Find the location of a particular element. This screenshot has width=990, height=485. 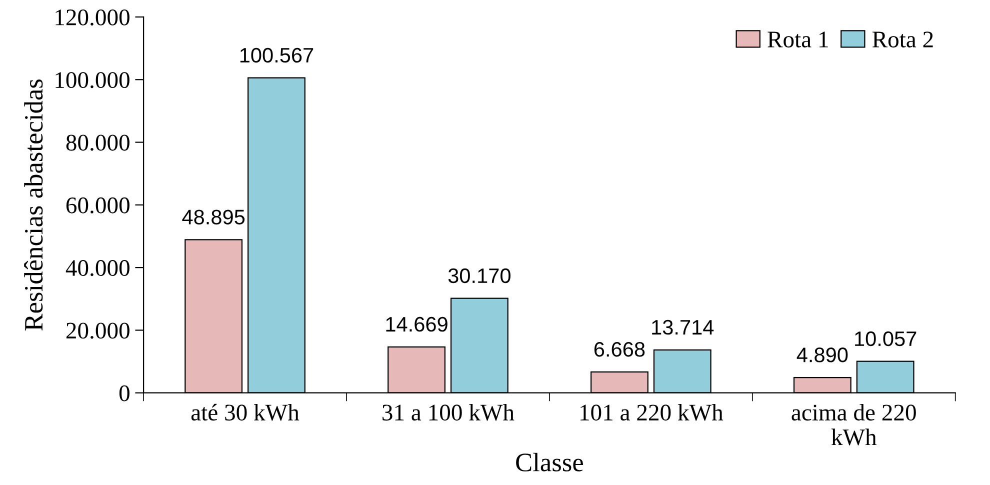

data-label: 6.668 is located at coordinates (619, 349).